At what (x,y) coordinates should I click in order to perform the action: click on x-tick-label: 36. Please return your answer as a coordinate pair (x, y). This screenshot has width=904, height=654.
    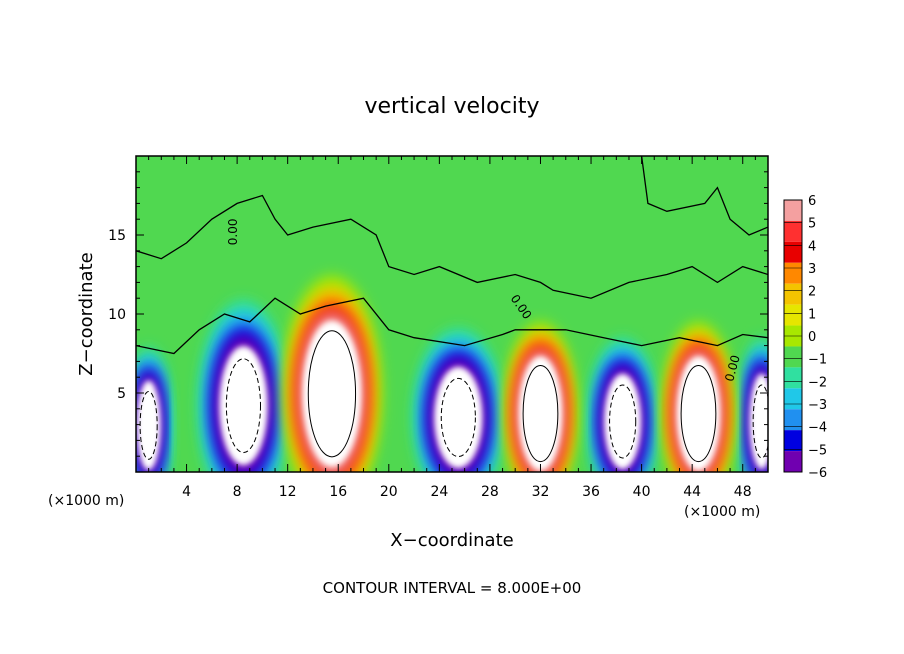
    Looking at the image, I should click on (591, 492).